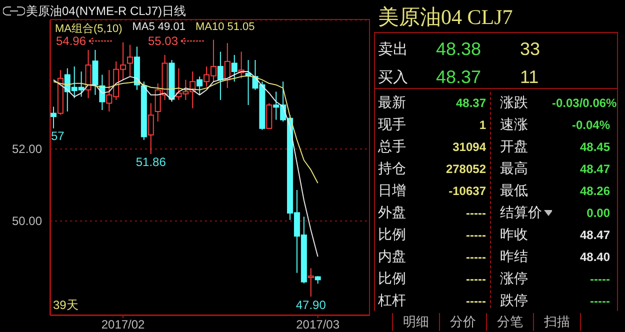 This screenshot has width=625, height=332. What do you see at coordinates (58, 136) in the screenshot?
I see `annotation: 57` at bounding box center [58, 136].